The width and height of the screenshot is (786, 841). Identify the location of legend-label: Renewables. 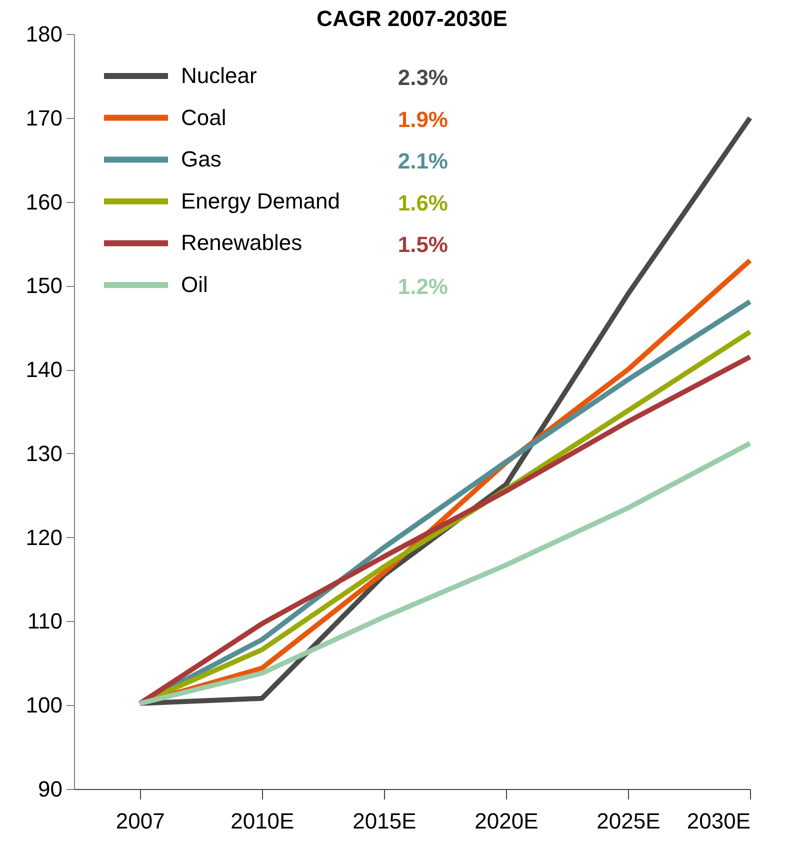
(241, 243).